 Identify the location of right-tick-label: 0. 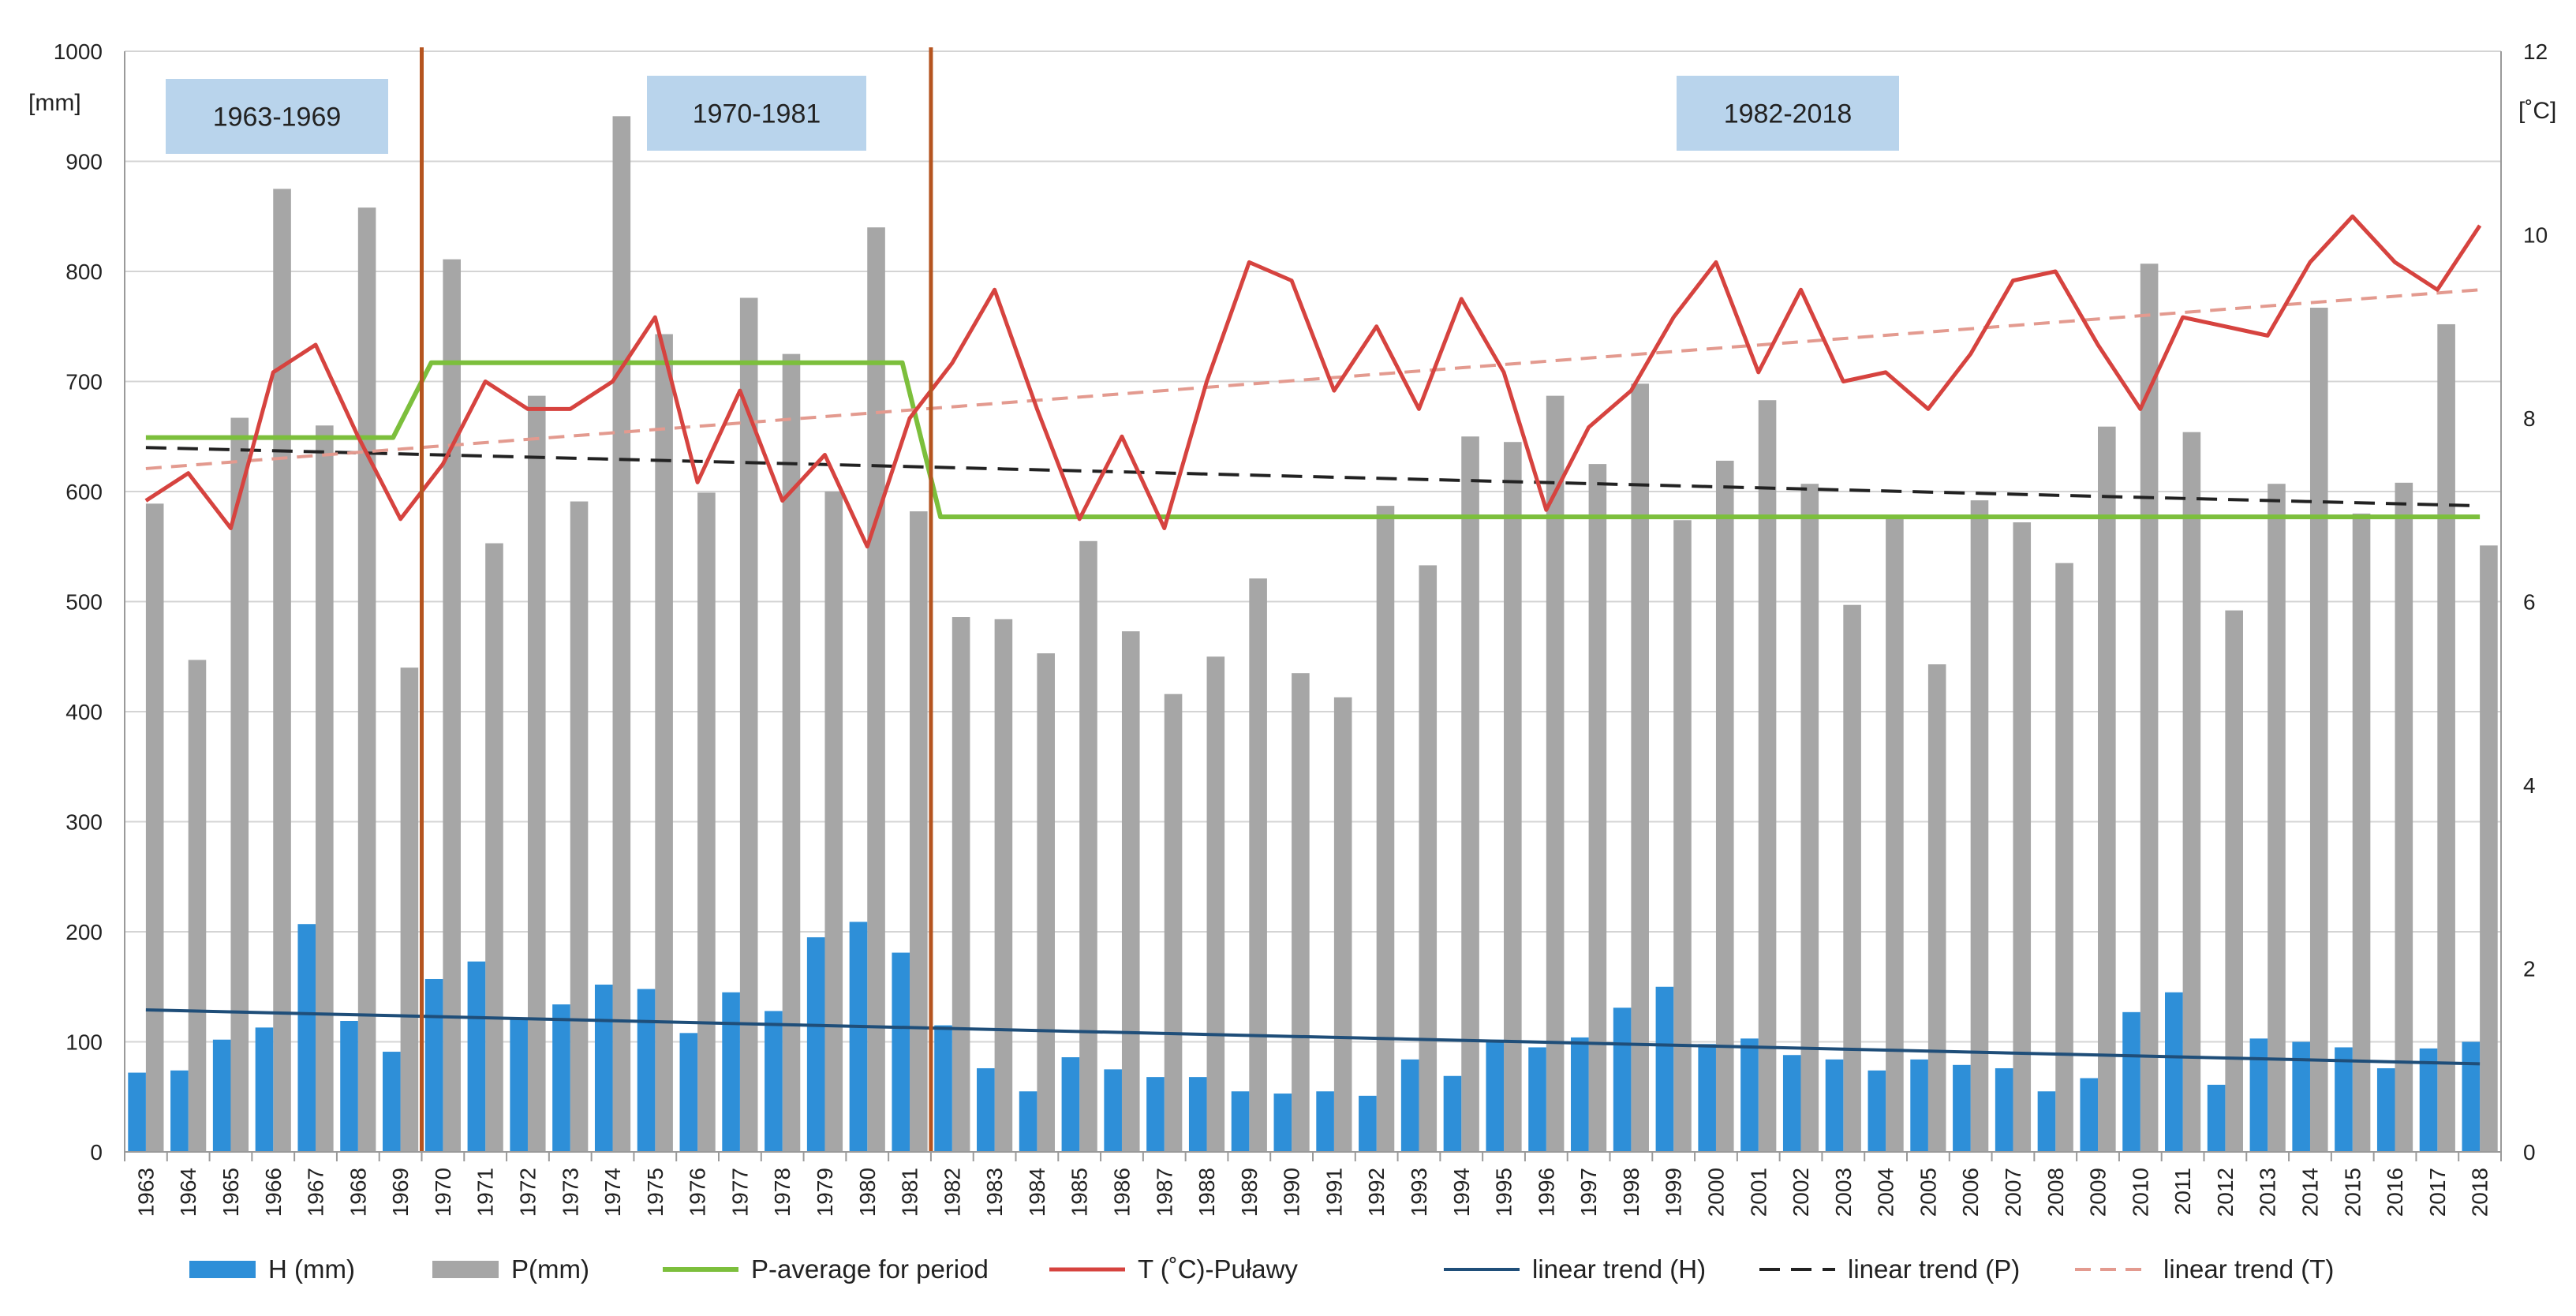
(2529, 1152).